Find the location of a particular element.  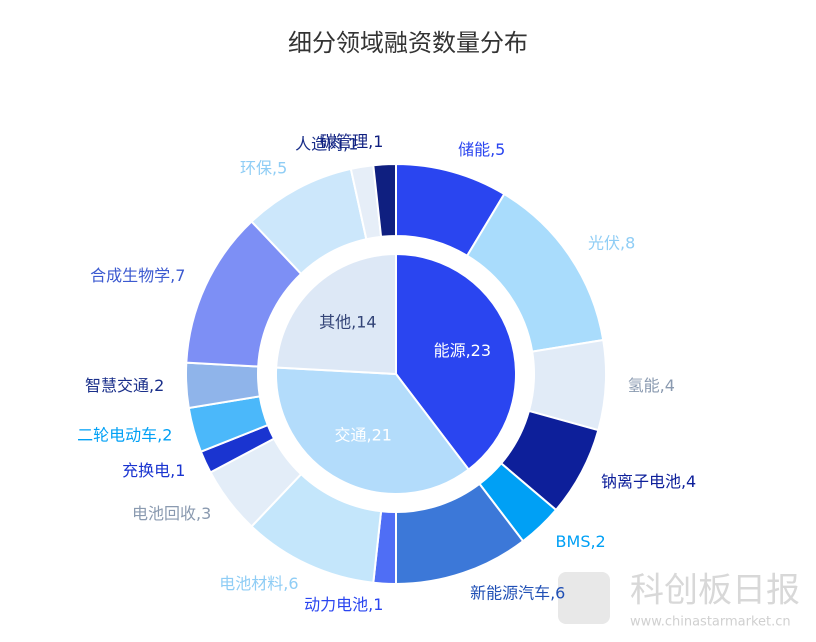

outer-label: 钠离子电池,4 is located at coordinates (648, 481).